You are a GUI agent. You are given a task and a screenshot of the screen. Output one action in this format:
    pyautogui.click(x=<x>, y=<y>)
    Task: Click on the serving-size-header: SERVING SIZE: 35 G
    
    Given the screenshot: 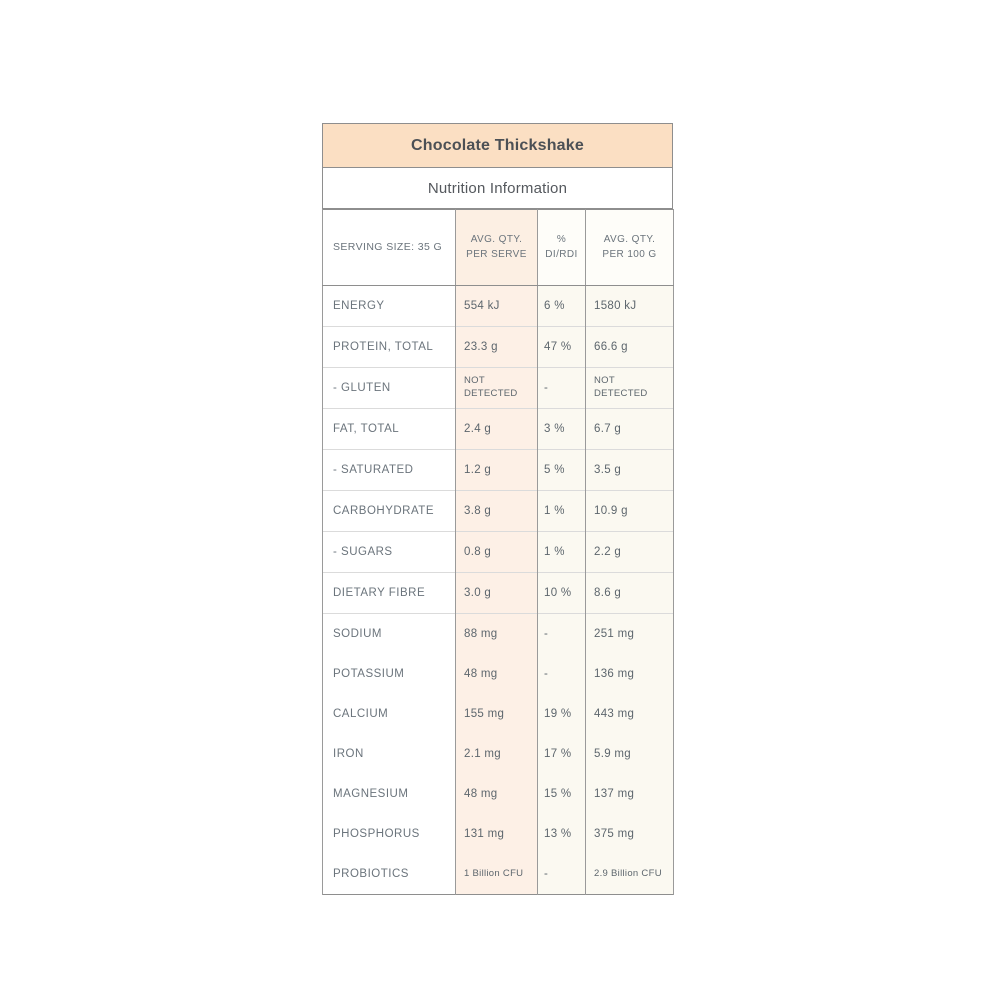 What is the action you would take?
    pyautogui.click(x=389, y=247)
    